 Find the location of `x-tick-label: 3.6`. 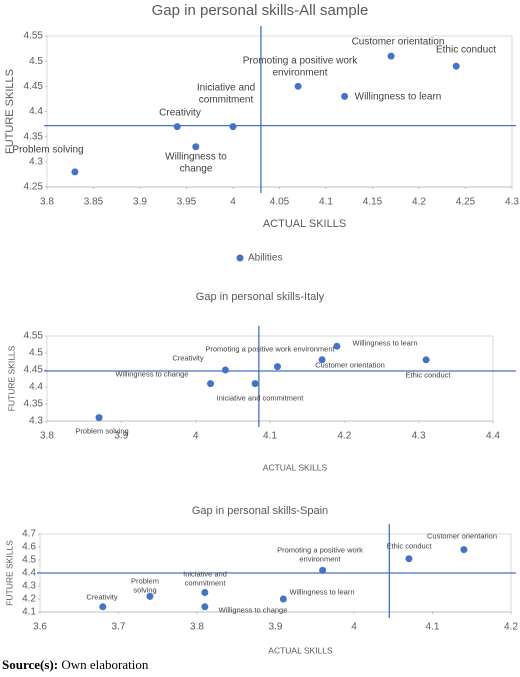

x-tick-label: 3.6 is located at coordinates (40, 627).